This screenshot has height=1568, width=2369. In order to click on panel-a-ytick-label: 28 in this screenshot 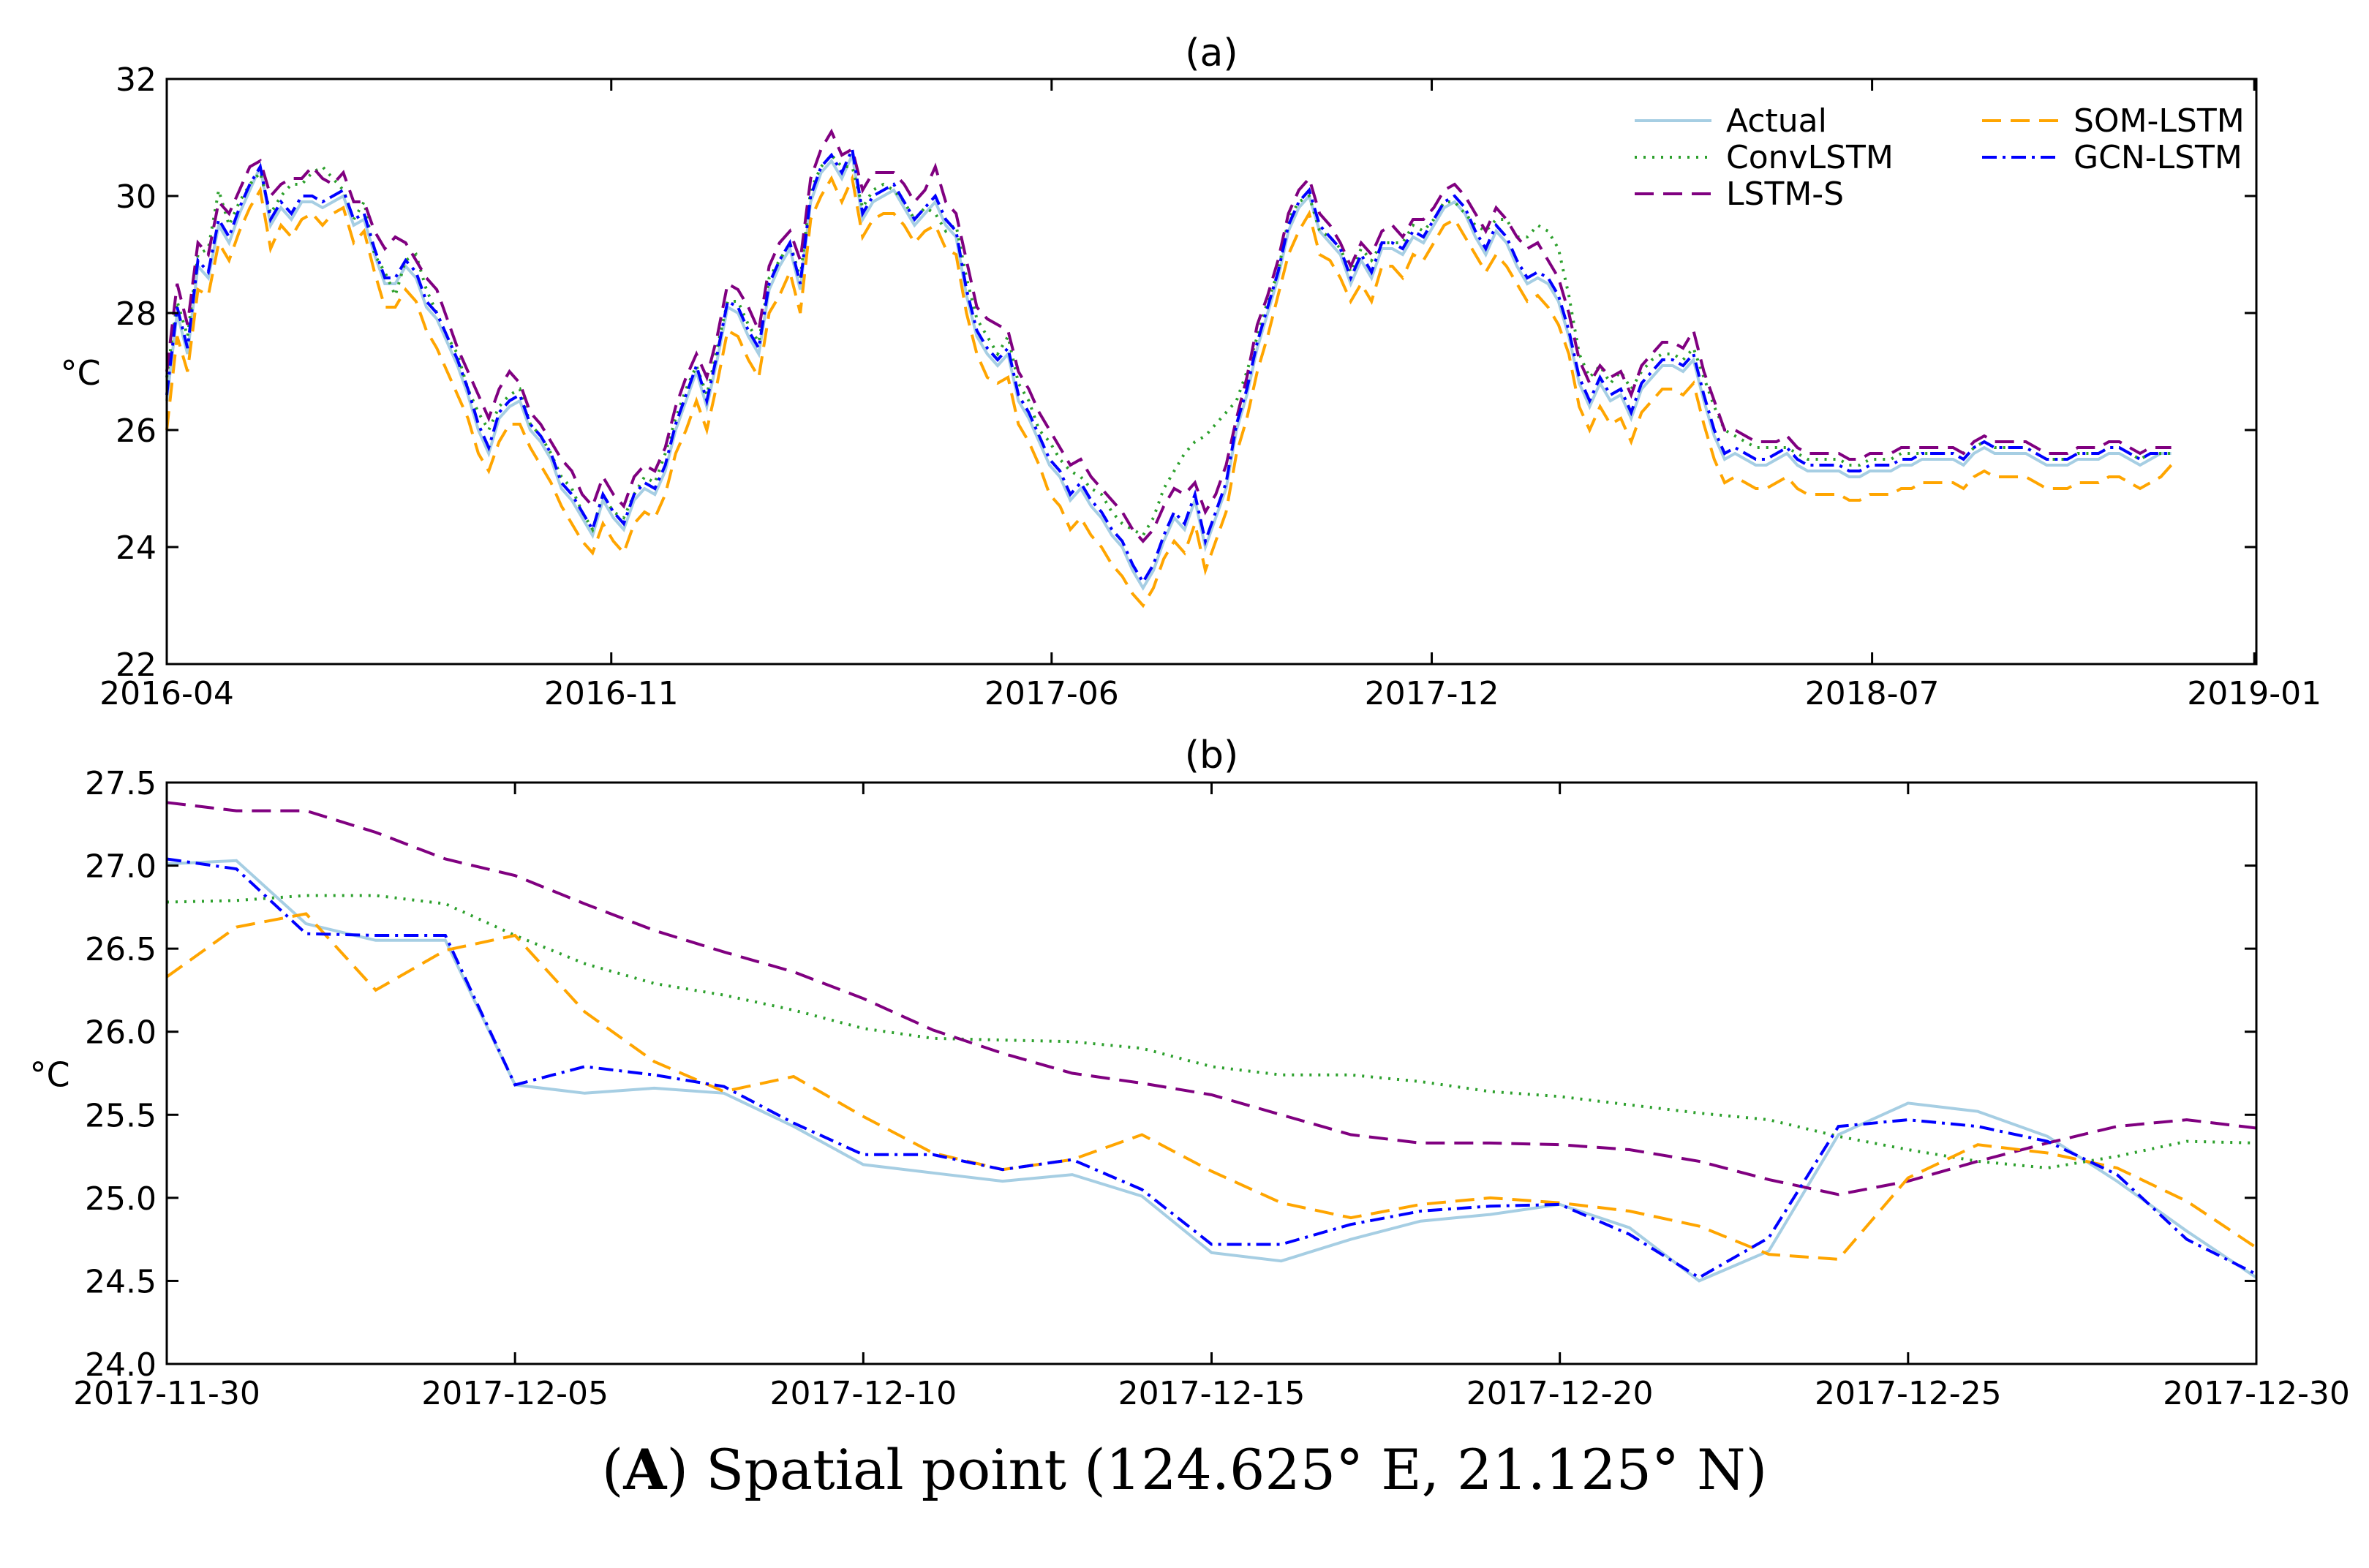, I will do `click(136, 314)`.